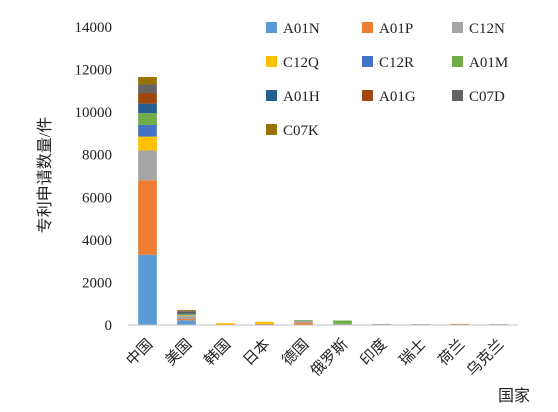 The width and height of the screenshot is (558, 412). What do you see at coordinates (451, 352) in the screenshot?
I see `x-category-label: 荷兰` at bounding box center [451, 352].